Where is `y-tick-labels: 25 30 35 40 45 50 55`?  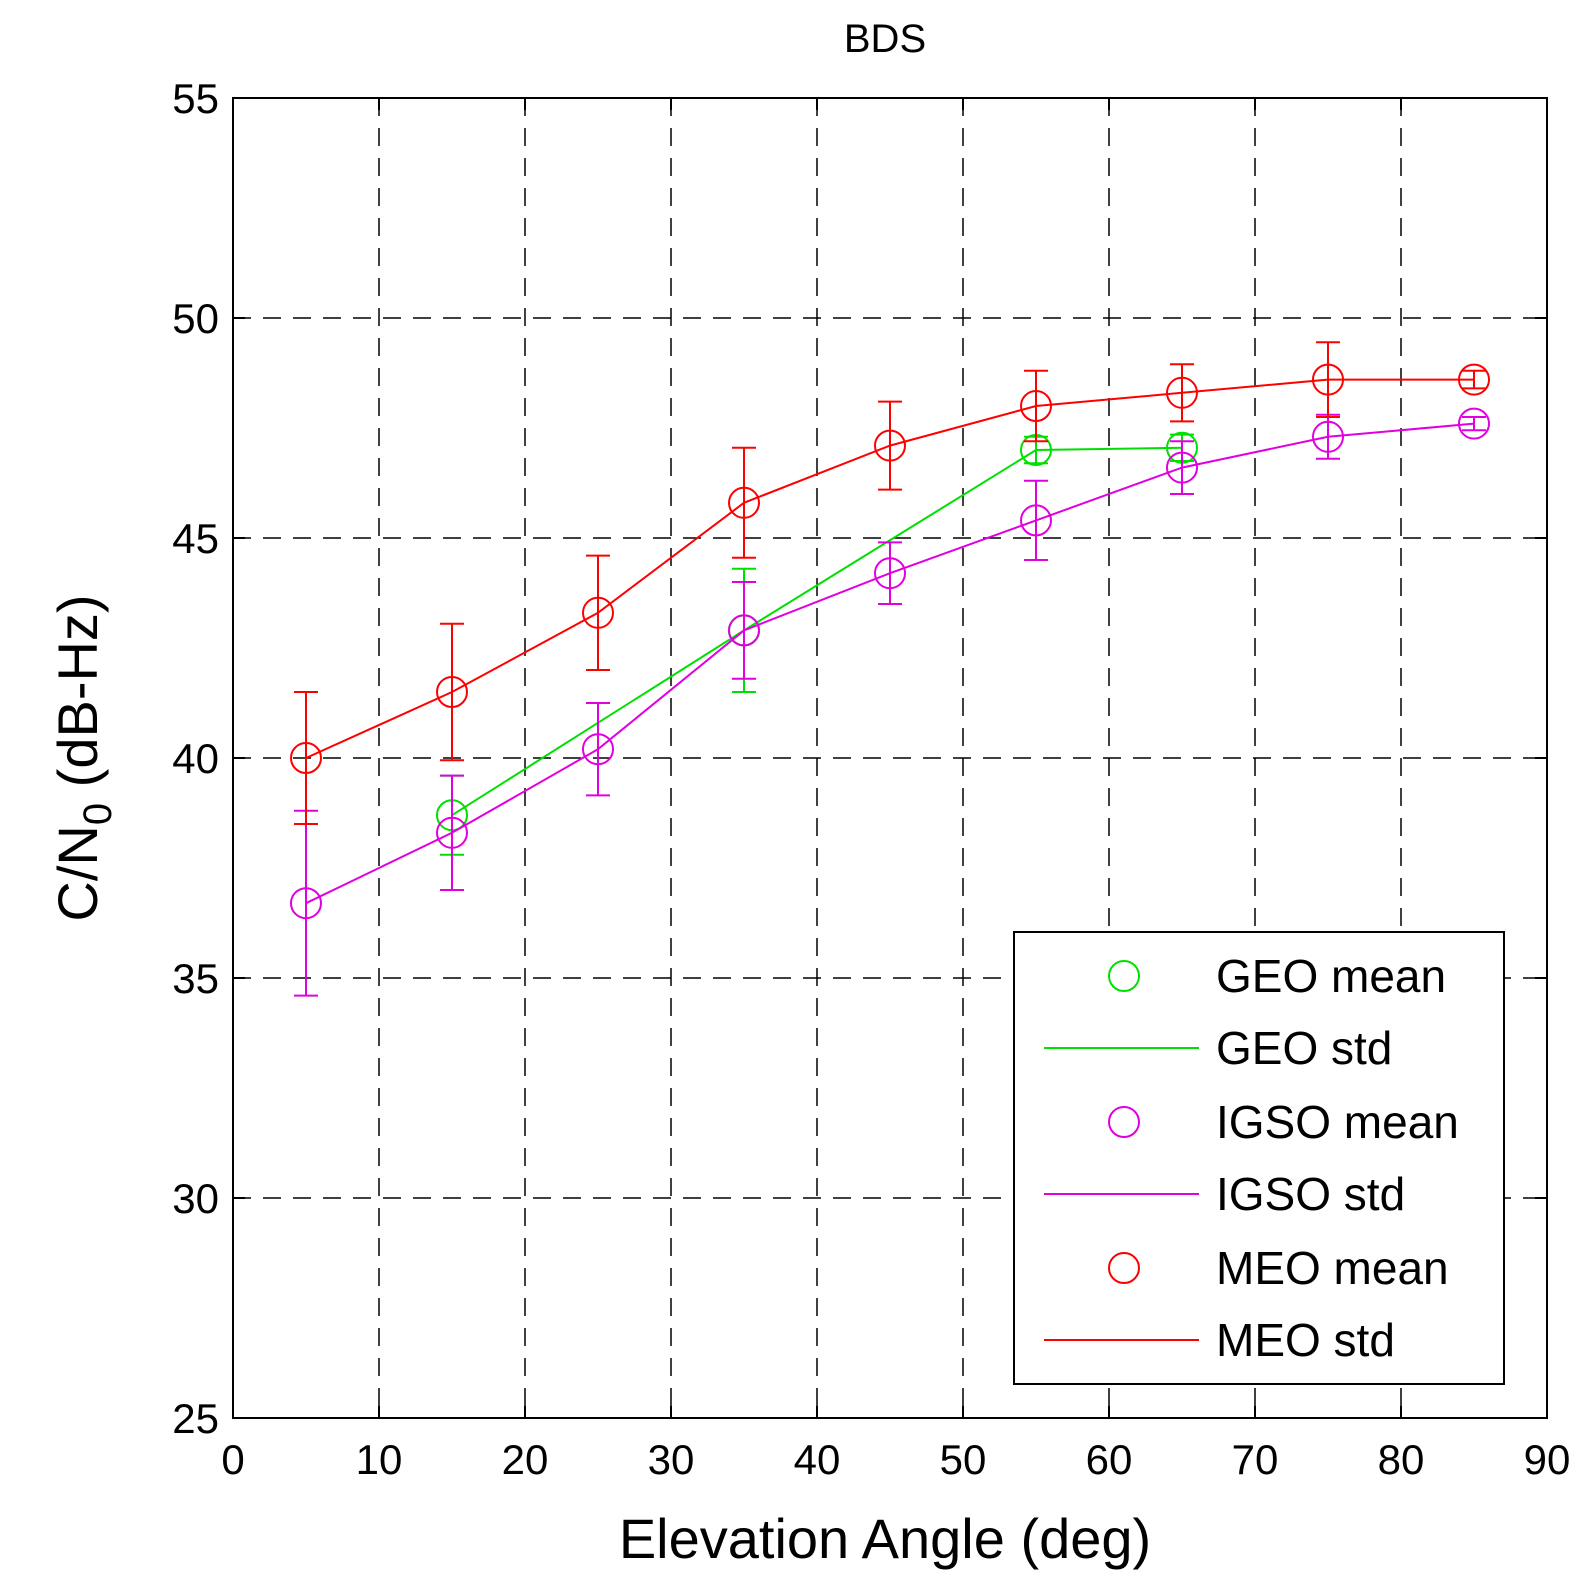 y-tick-labels: 25 30 35 40 45 50 55 is located at coordinates (195, 758).